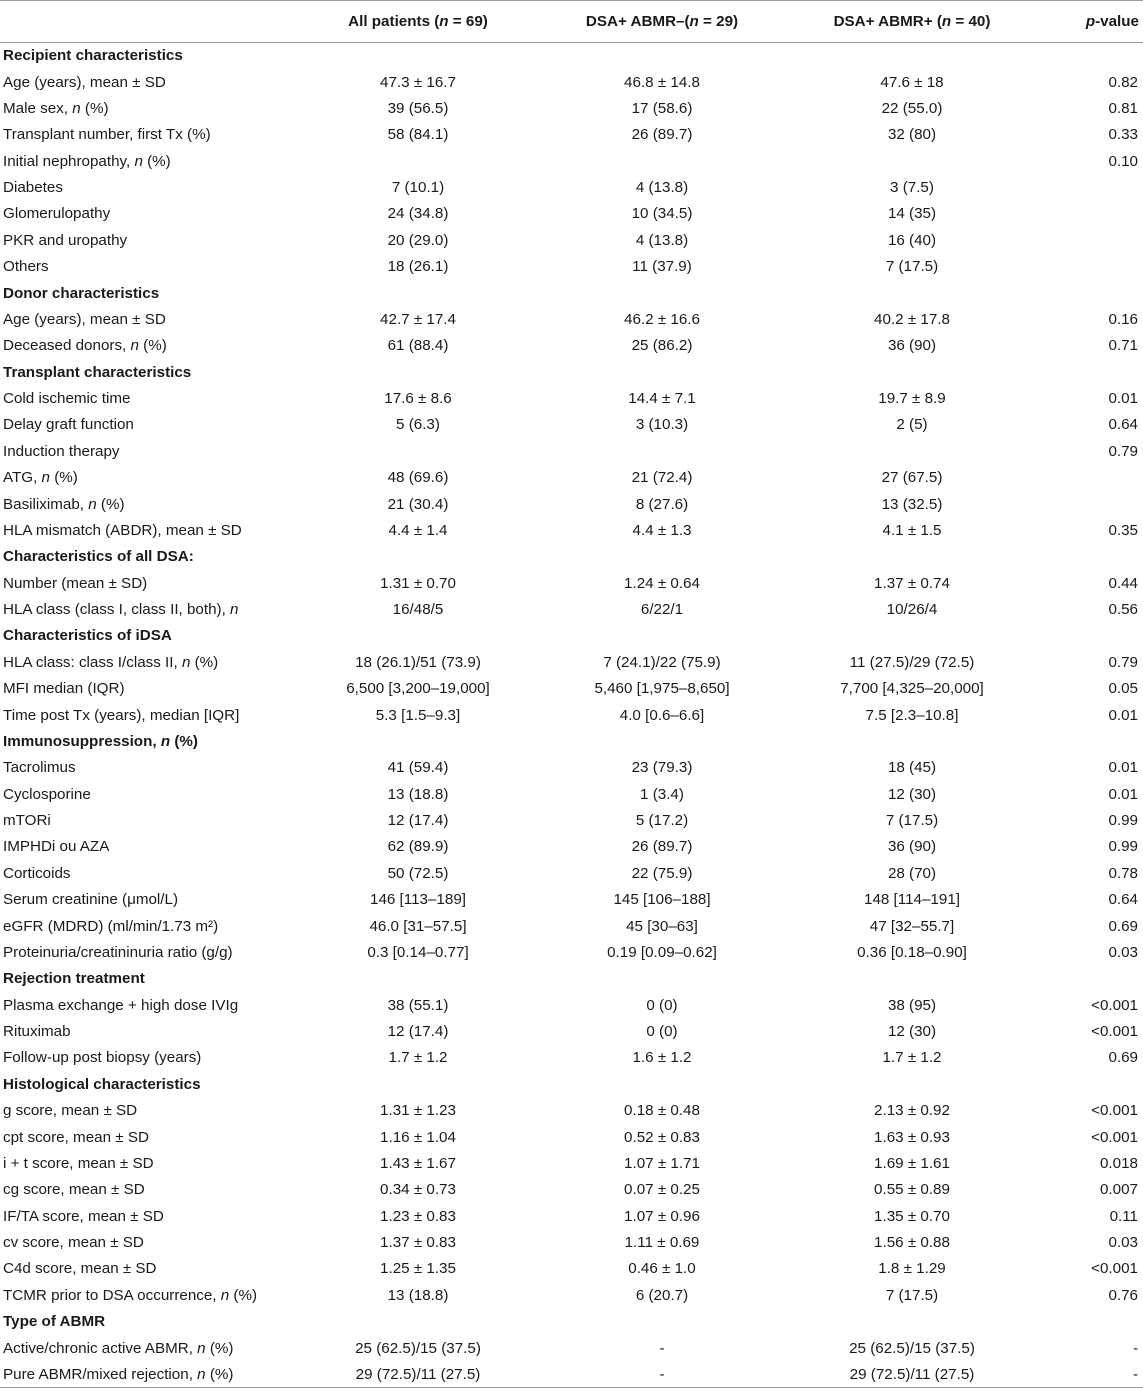 Image resolution: width=1143 pixels, height=1398 pixels. I want to click on row-label: Active/chronic active ABMR, n (%), so click(118, 1348).